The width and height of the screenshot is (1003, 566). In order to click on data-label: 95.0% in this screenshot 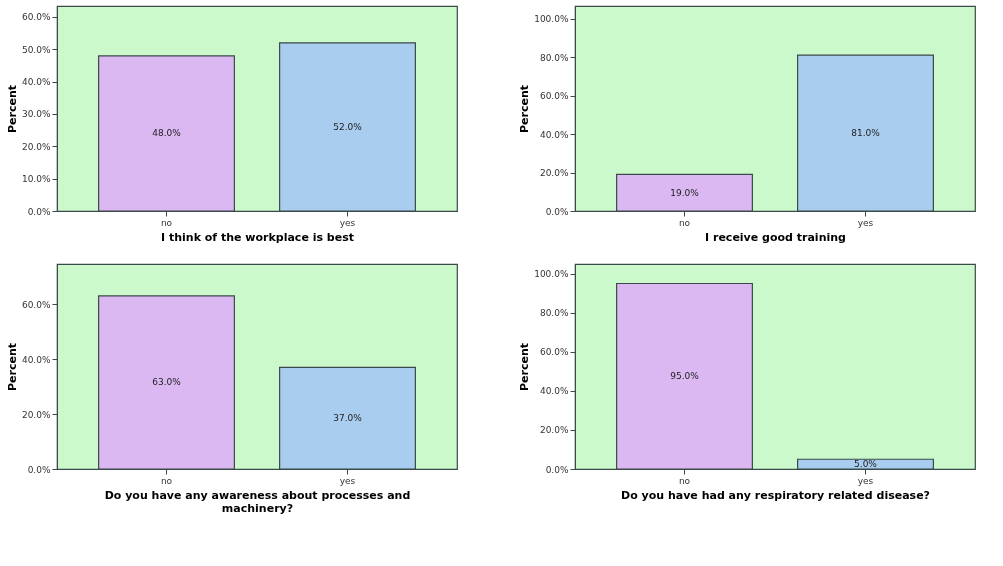, I will do `click(685, 376)`.